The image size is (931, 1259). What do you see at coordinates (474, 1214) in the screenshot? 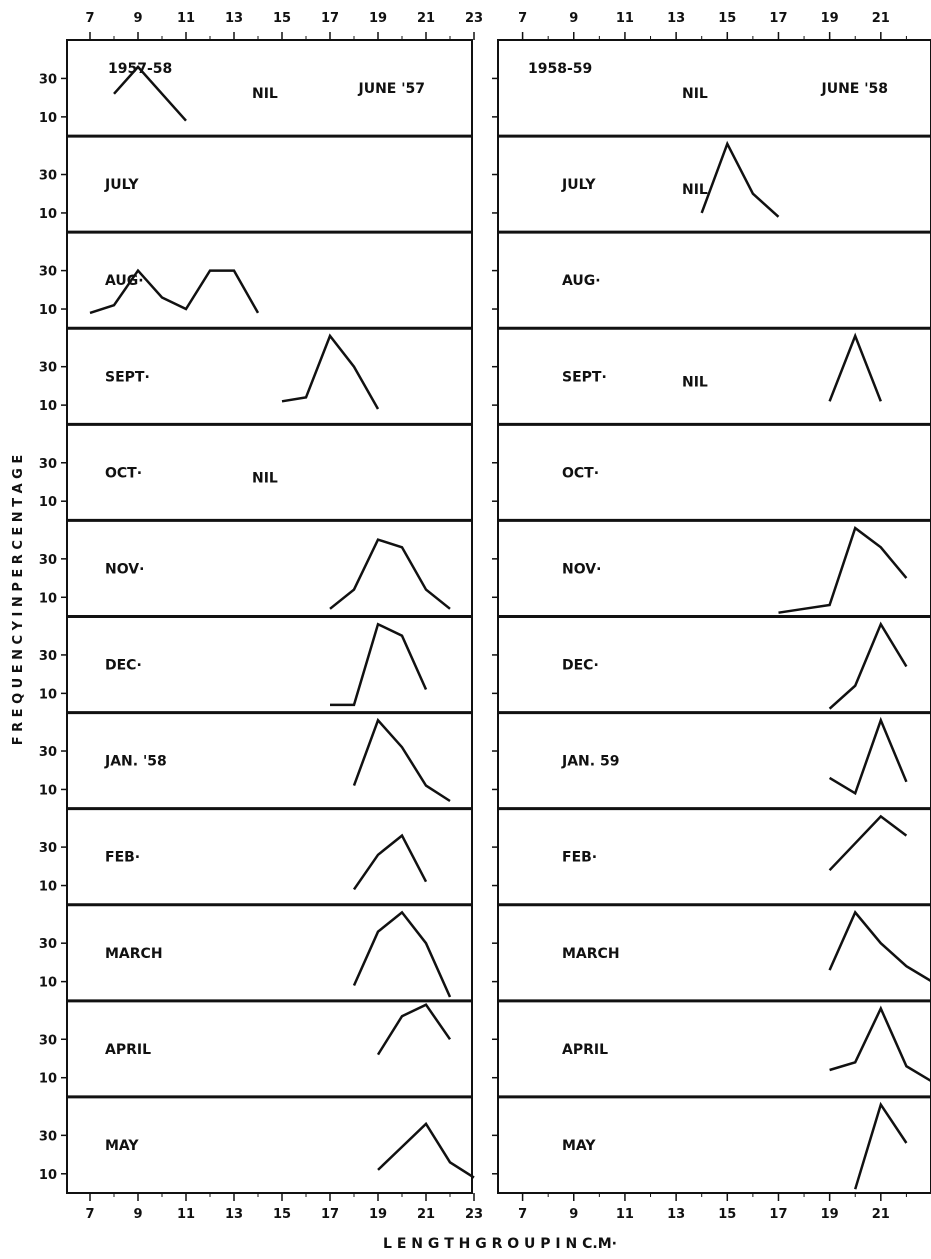
I see `x-tick-label-bottom: 23` at bounding box center [474, 1214].